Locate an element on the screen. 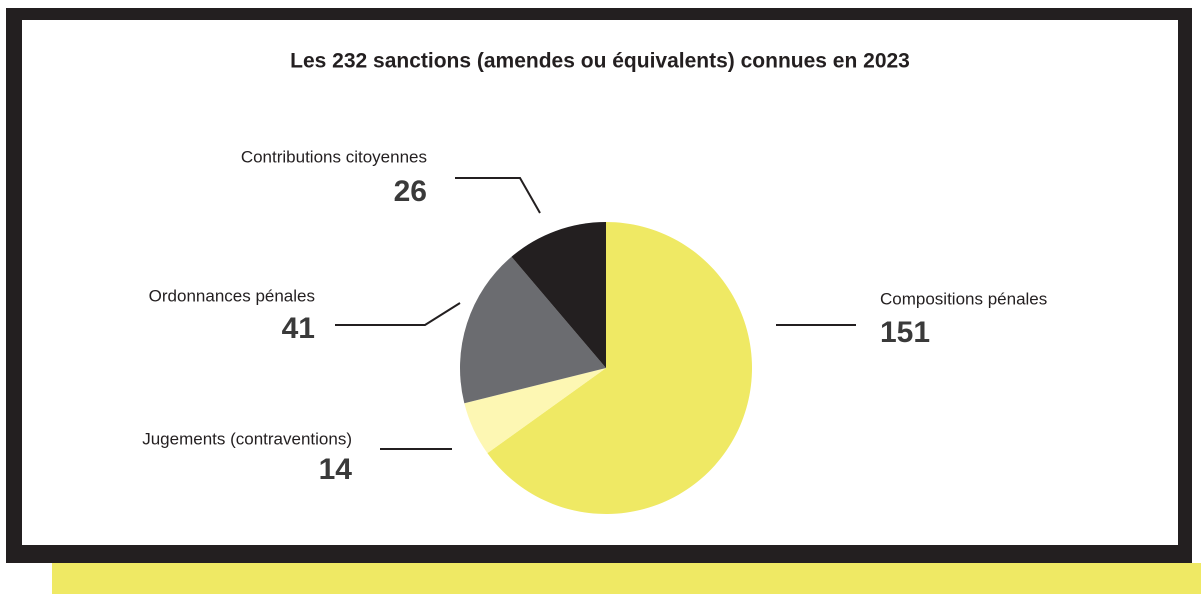  slice-value: 41 is located at coordinates (298, 328).